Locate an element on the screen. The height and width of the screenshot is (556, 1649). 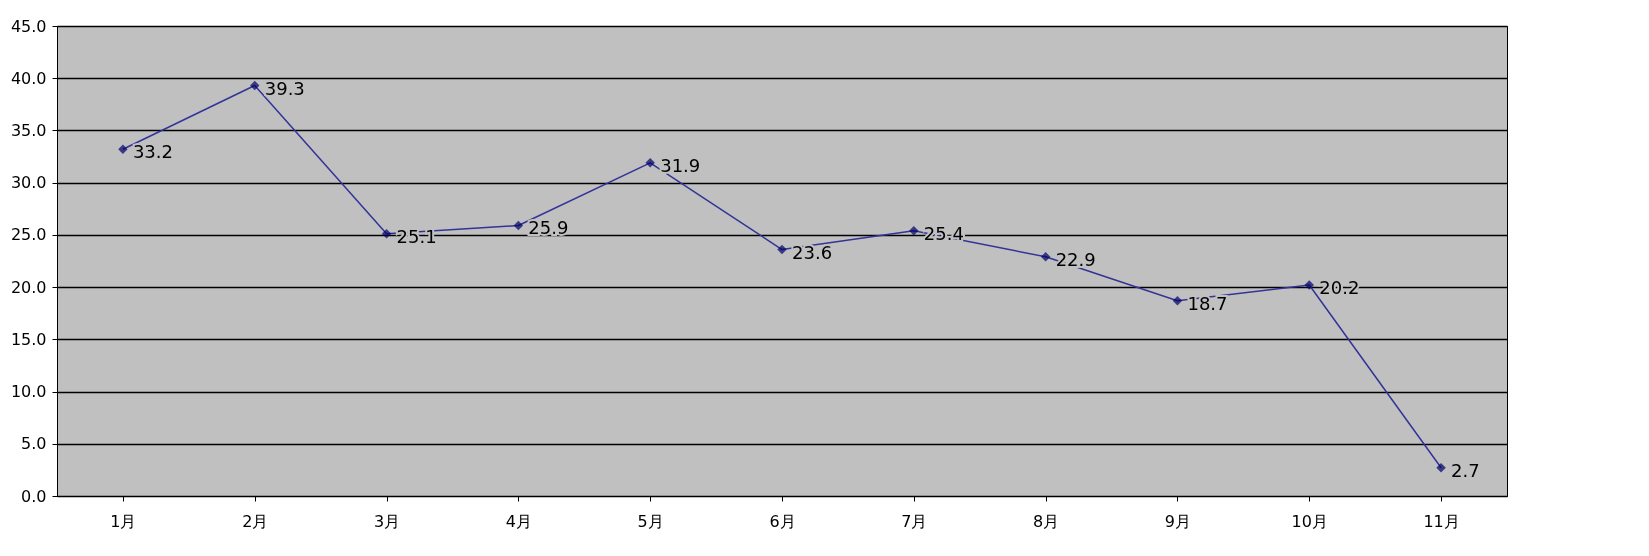
y-tick-label: 45.0 is located at coordinates (28, 26).